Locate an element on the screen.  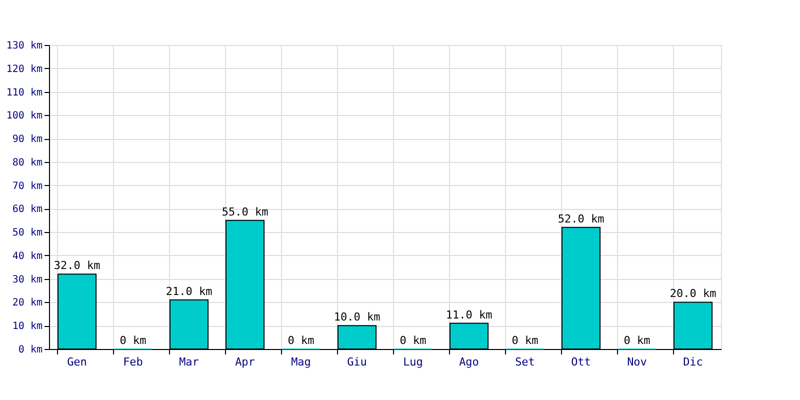
x-tick-label: Nov is located at coordinates (637, 362).